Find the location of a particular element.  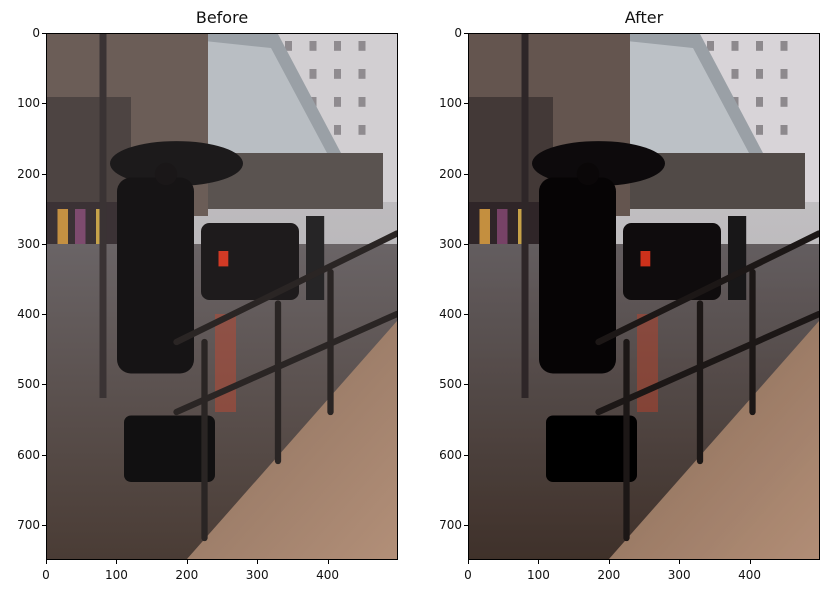

panel-title: After is located at coordinates (644, 17).